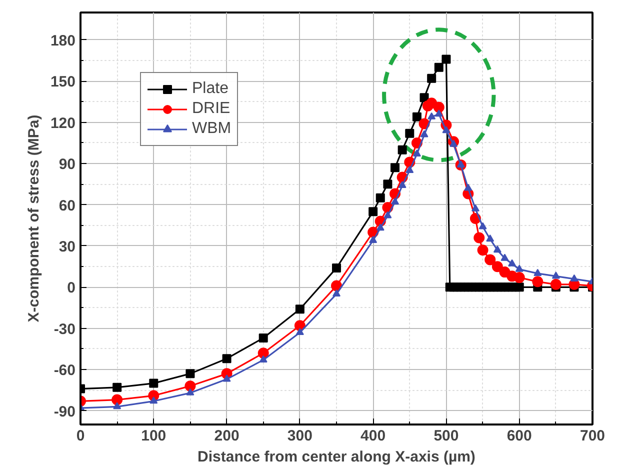 The width and height of the screenshot is (617, 473). Describe the element at coordinates (446, 436) in the screenshot. I see `x-tick-label: 500` at that location.